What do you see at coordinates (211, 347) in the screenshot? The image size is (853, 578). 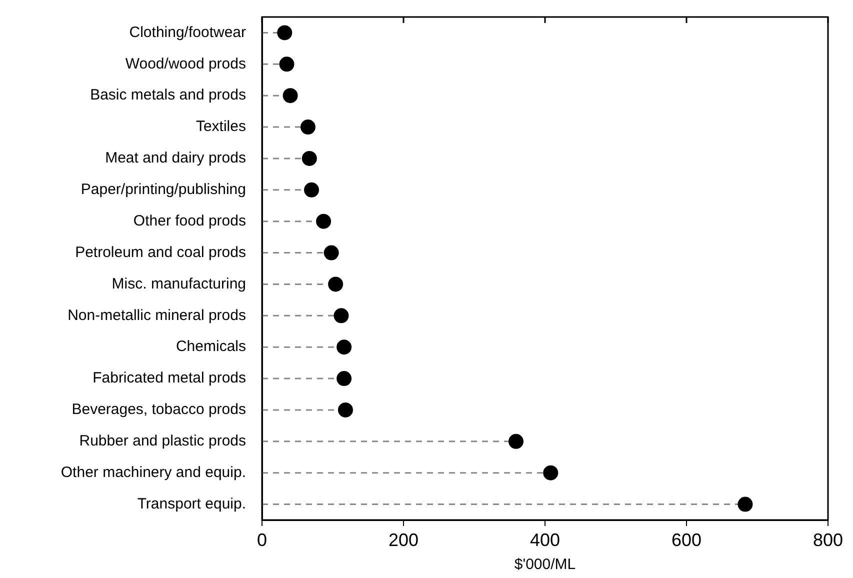 I see `y-tick-label: Chemicals` at bounding box center [211, 347].